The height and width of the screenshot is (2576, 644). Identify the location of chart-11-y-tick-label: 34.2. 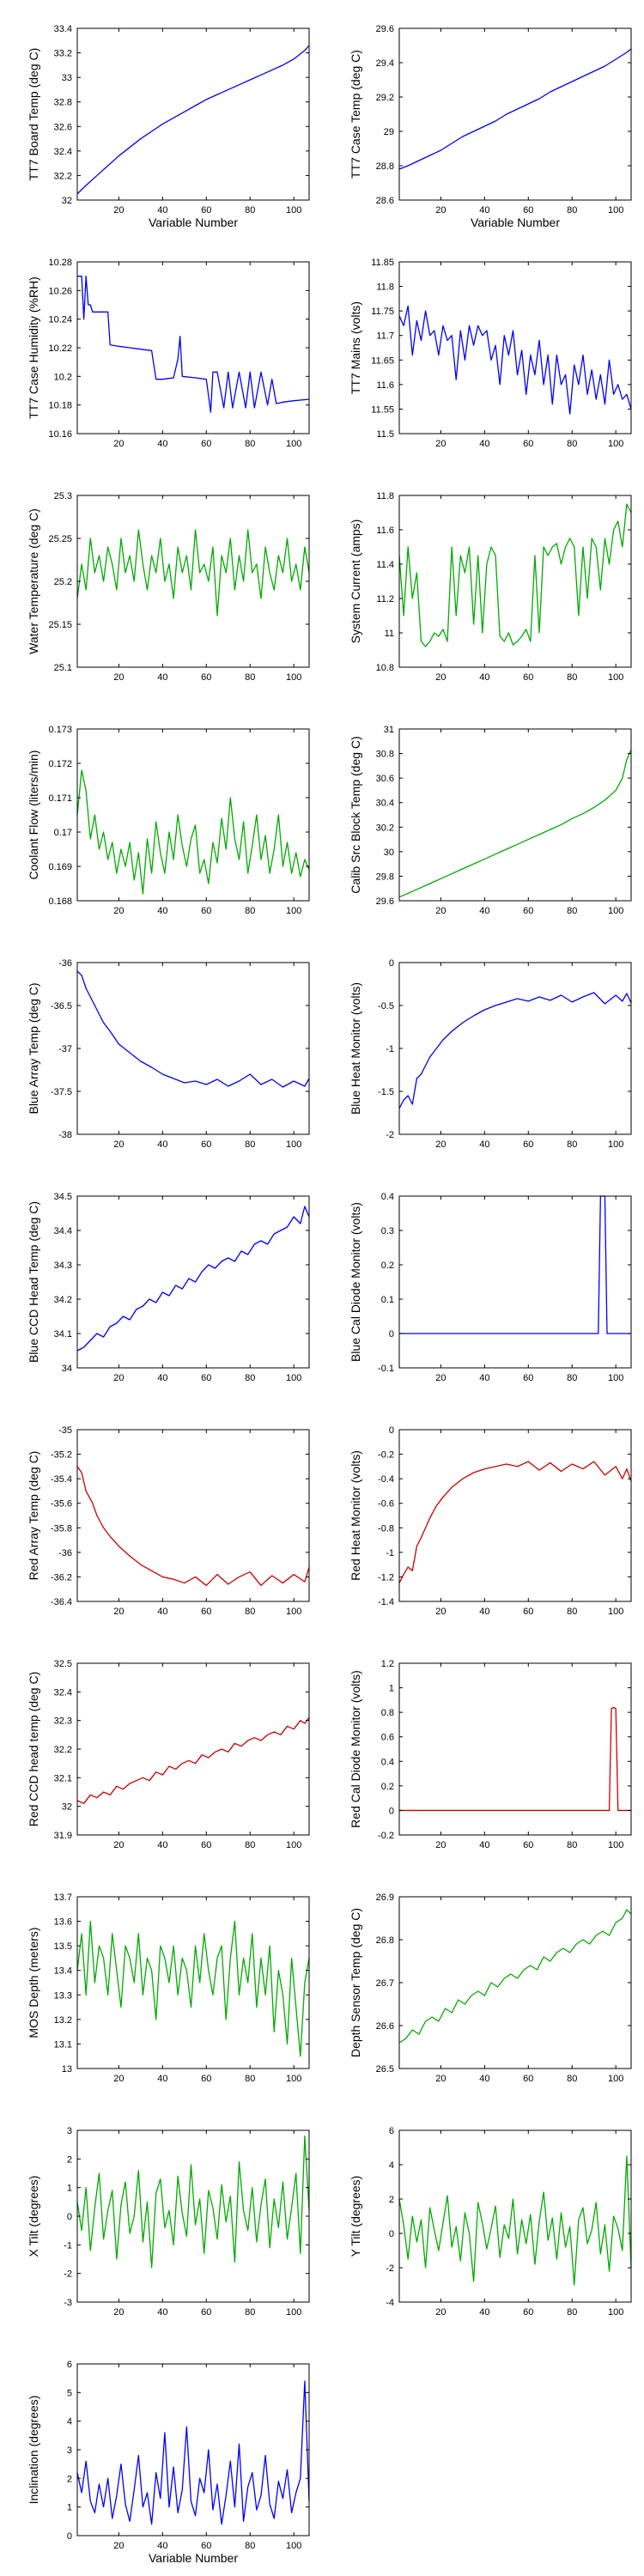
(63, 1300).